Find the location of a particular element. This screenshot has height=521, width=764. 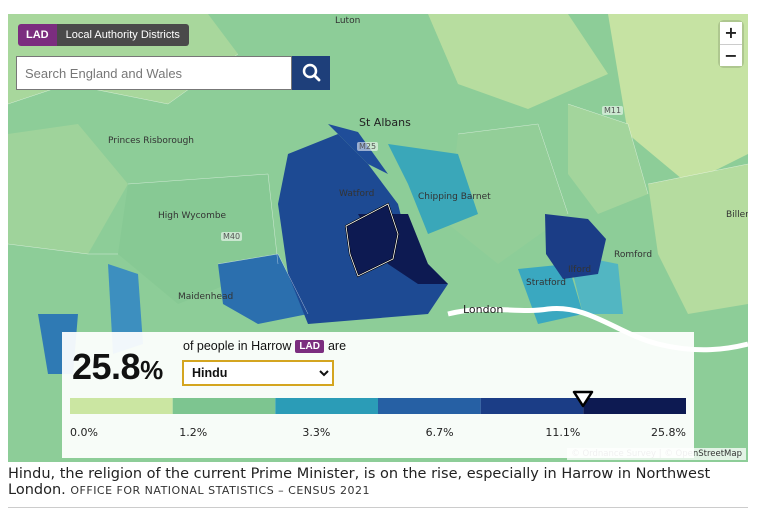

scale-tick-label: 0.0% is located at coordinates (84, 432).